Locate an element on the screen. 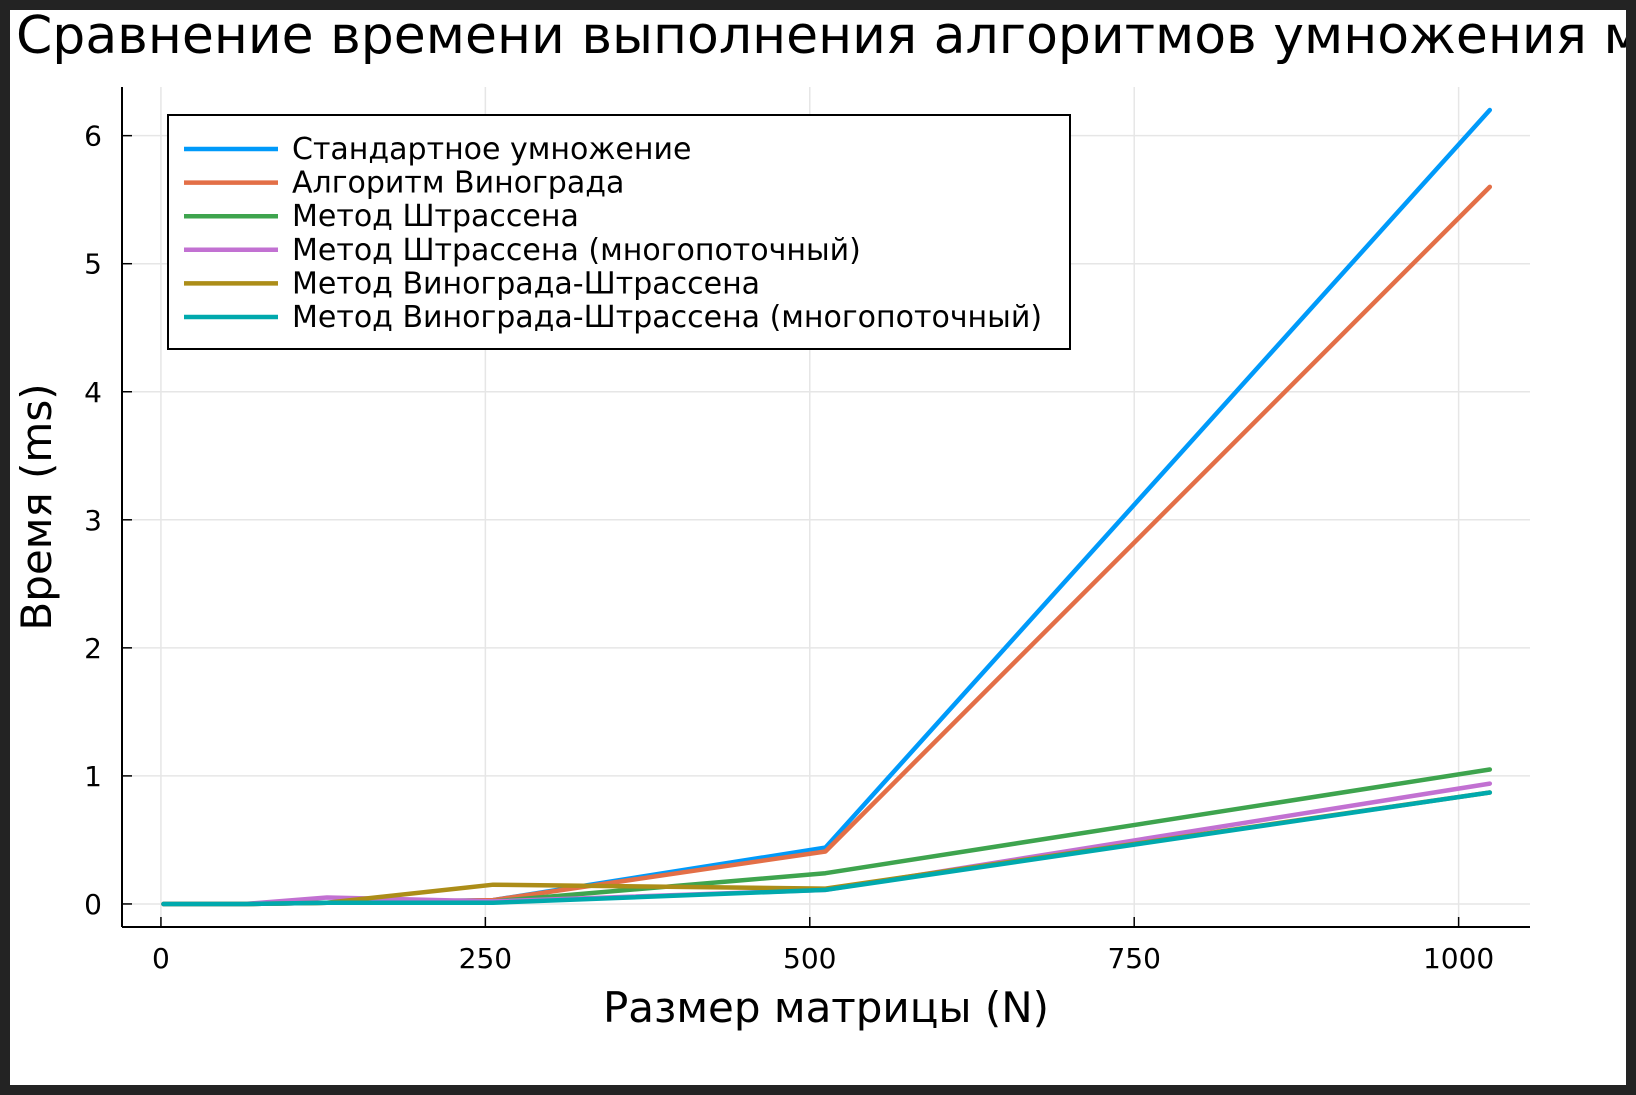 This screenshot has width=1636, height=1095. x-tick-label: 750 is located at coordinates (1133, 958).